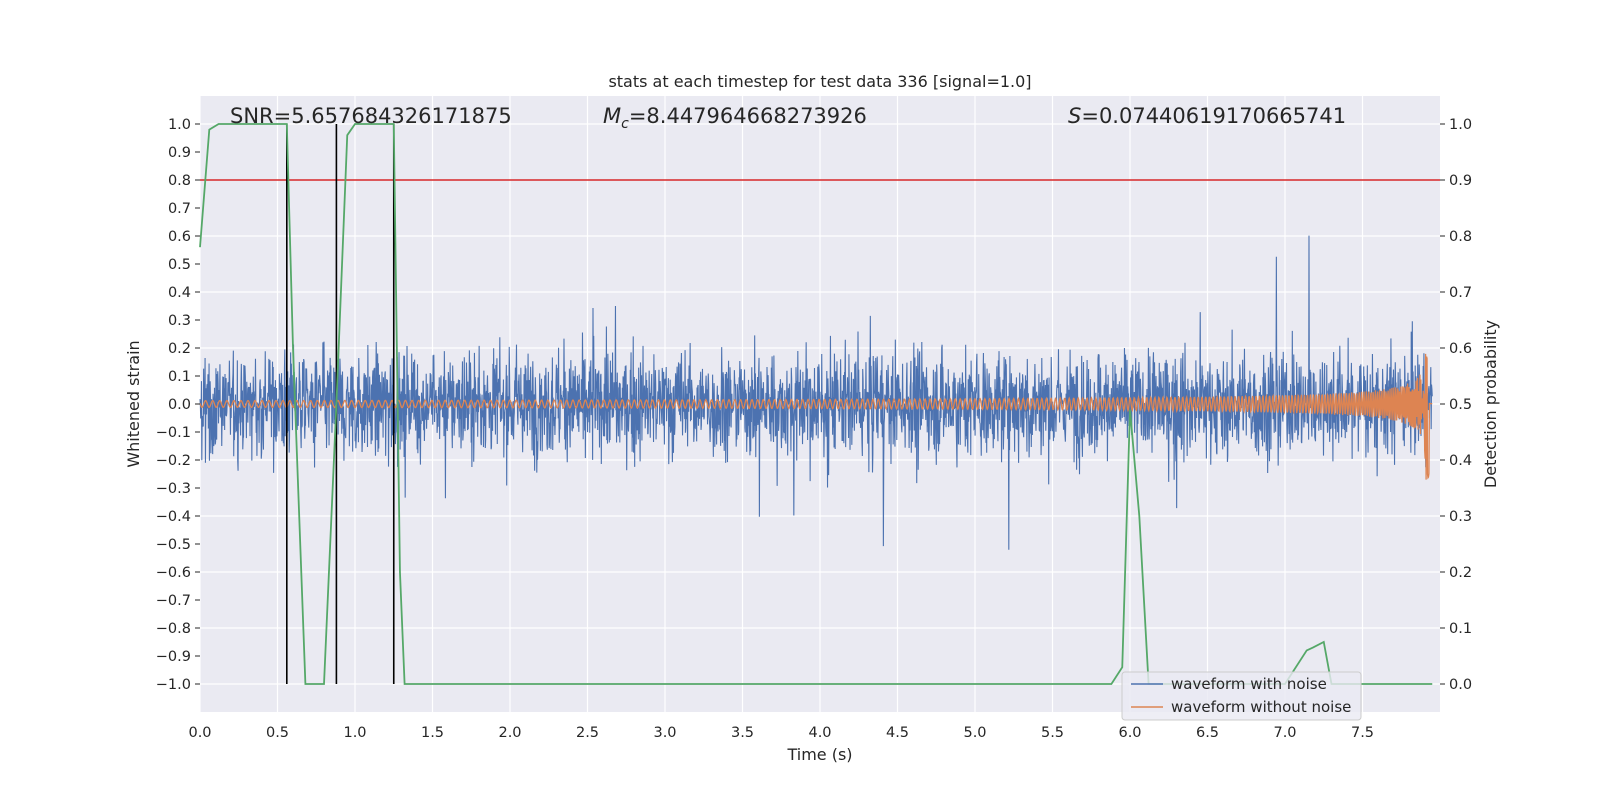  Describe the element at coordinates (277, 733) in the screenshot. I see `x-tick-label: 0.5` at that location.